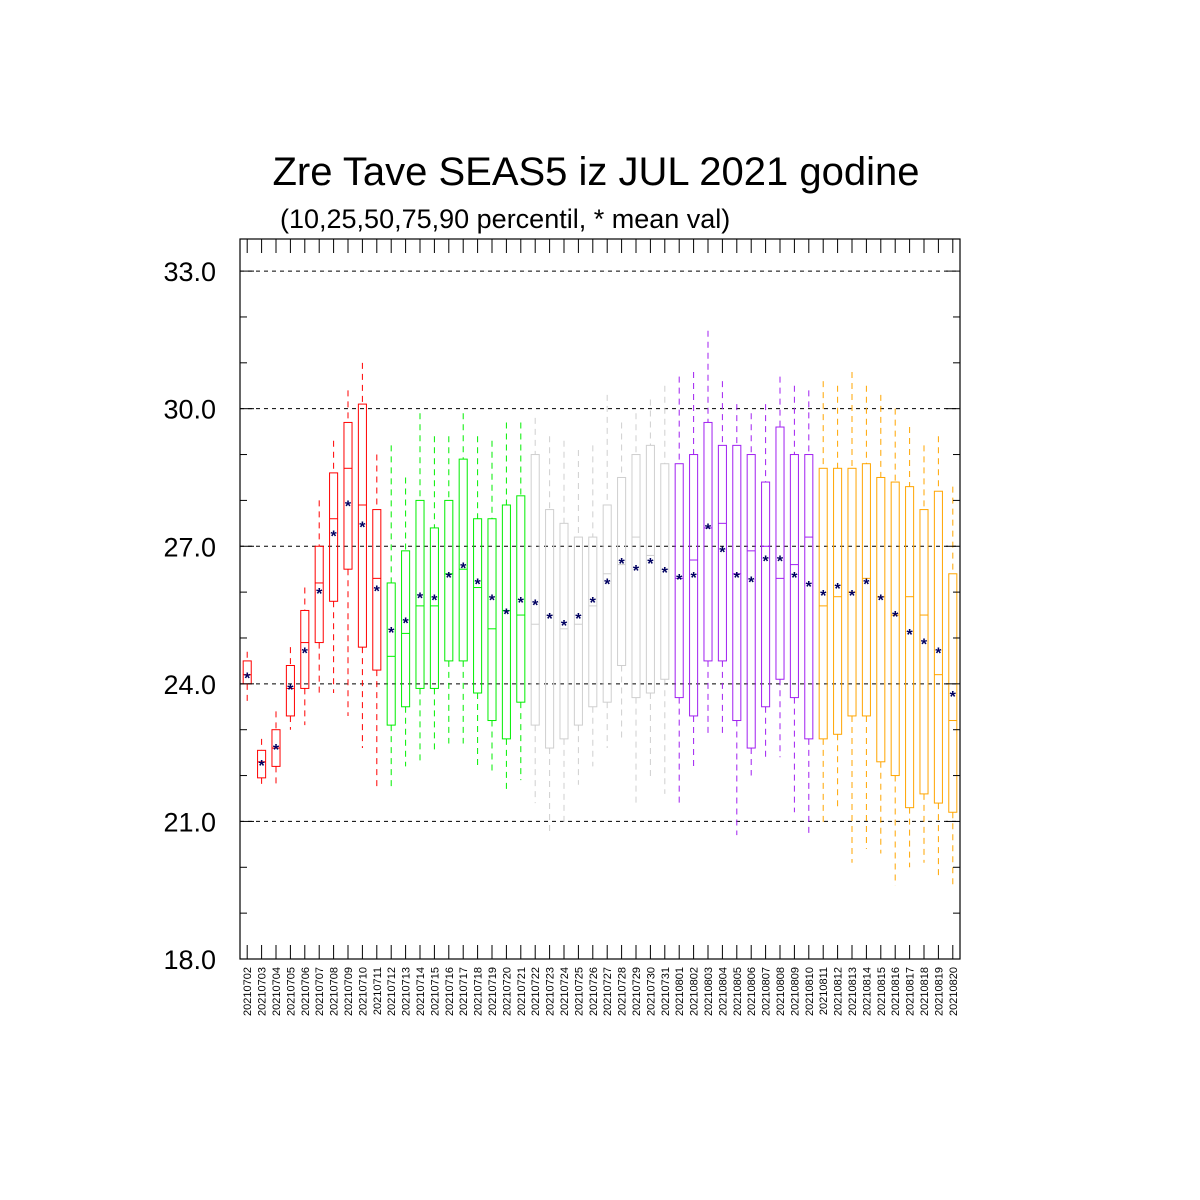 This screenshot has height=1200, width=1200. Describe the element at coordinates (335, 991) in the screenshot. I see `x-tick-label: 20210708` at that location.